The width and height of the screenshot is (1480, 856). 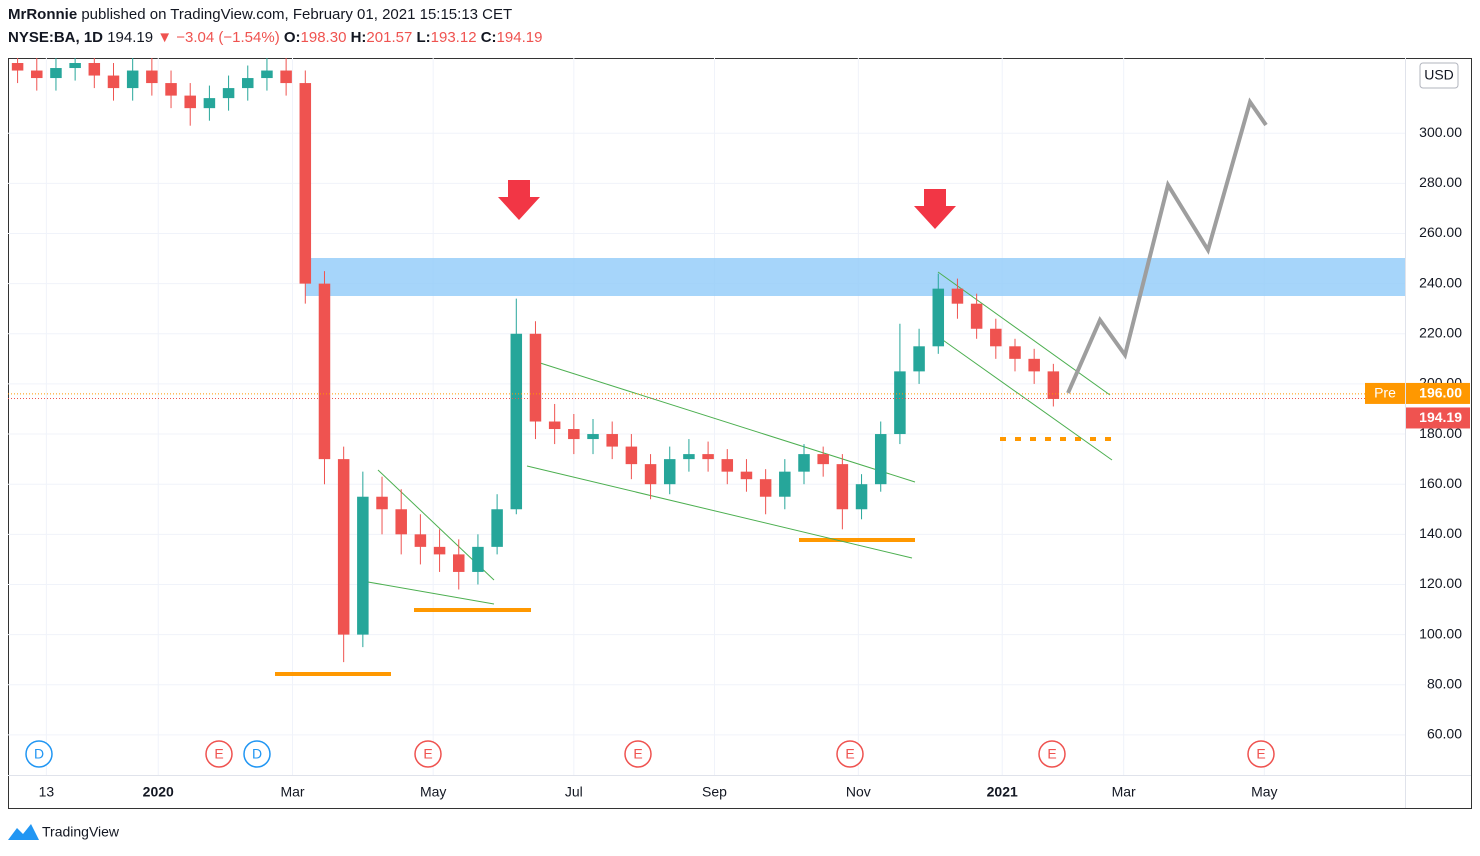 I want to click on x-tick-label: 2021, so click(x=1002, y=792).